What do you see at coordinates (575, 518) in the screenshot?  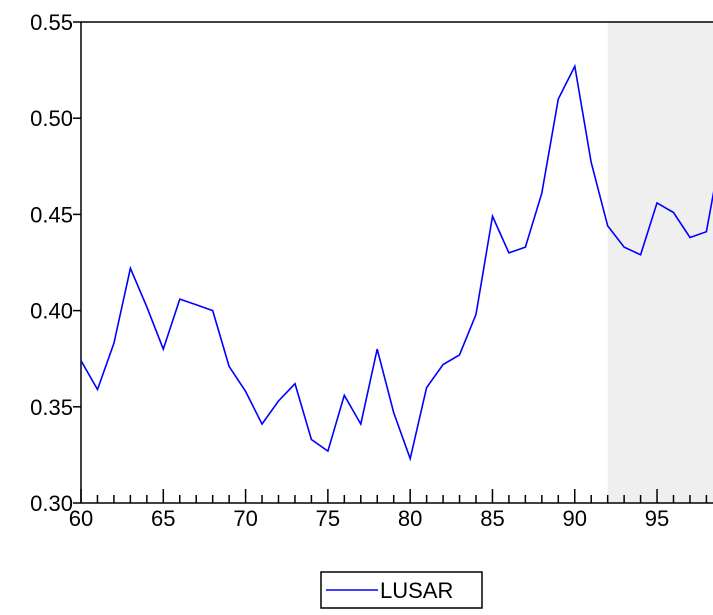 I see `x-tick-label: 90` at bounding box center [575, 518].